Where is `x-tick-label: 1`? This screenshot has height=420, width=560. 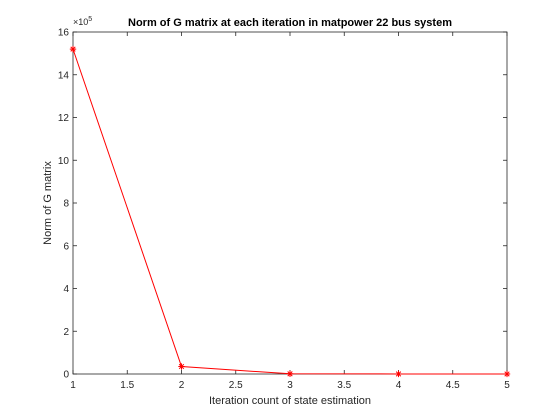
x-tick-label: 1 is located at coordinates (73, 385).